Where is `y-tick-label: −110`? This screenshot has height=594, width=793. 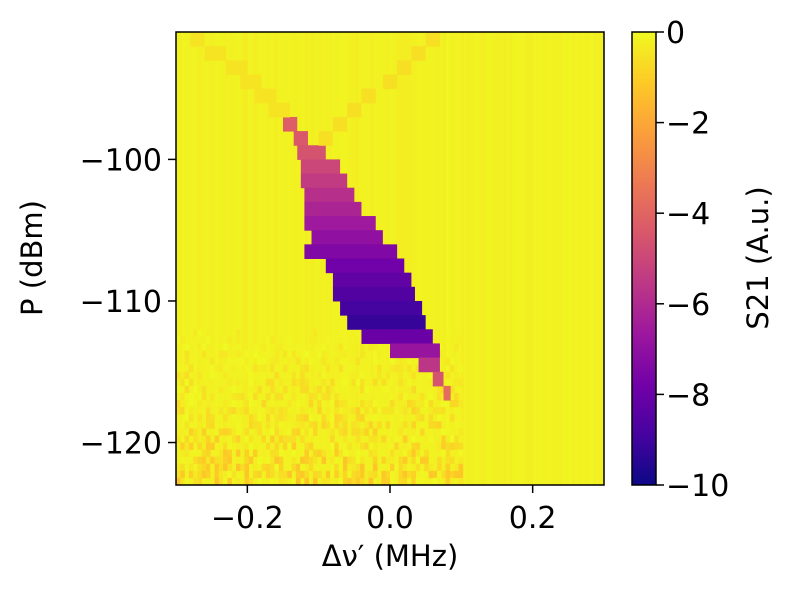 y-tick-label: −110 is located at coordinates (121, 302).